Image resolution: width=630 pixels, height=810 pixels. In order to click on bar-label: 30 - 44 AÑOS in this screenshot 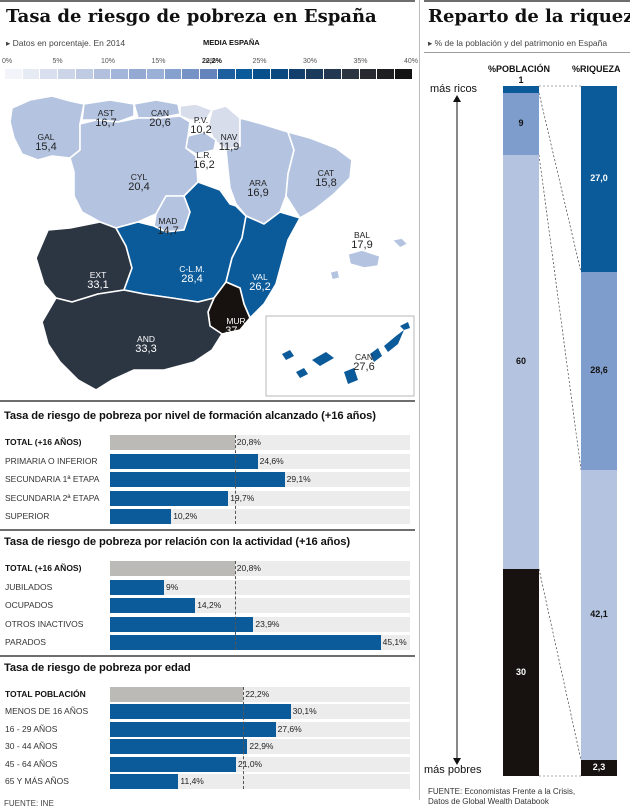, I will do `click(31, 746)`.